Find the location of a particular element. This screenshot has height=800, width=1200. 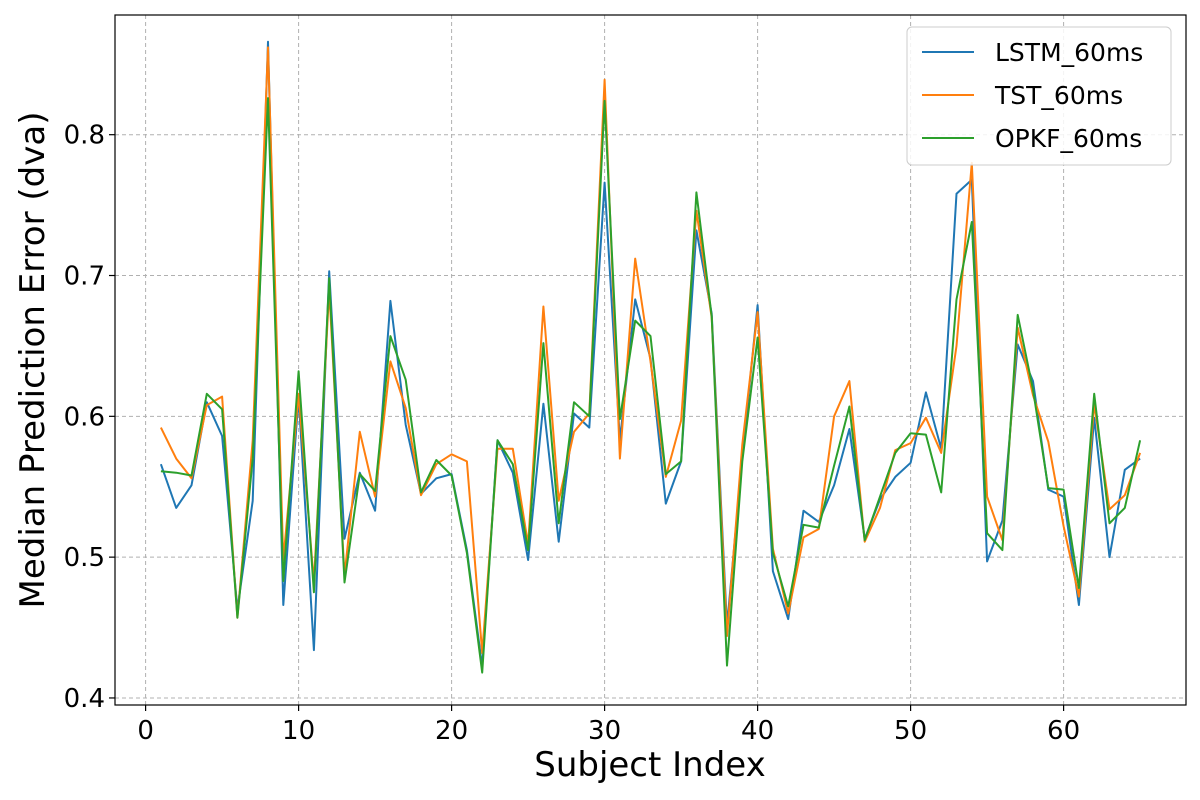

legend-label-lstm-60ms: LSTM_60ms is located at coordinates (1069, 52).